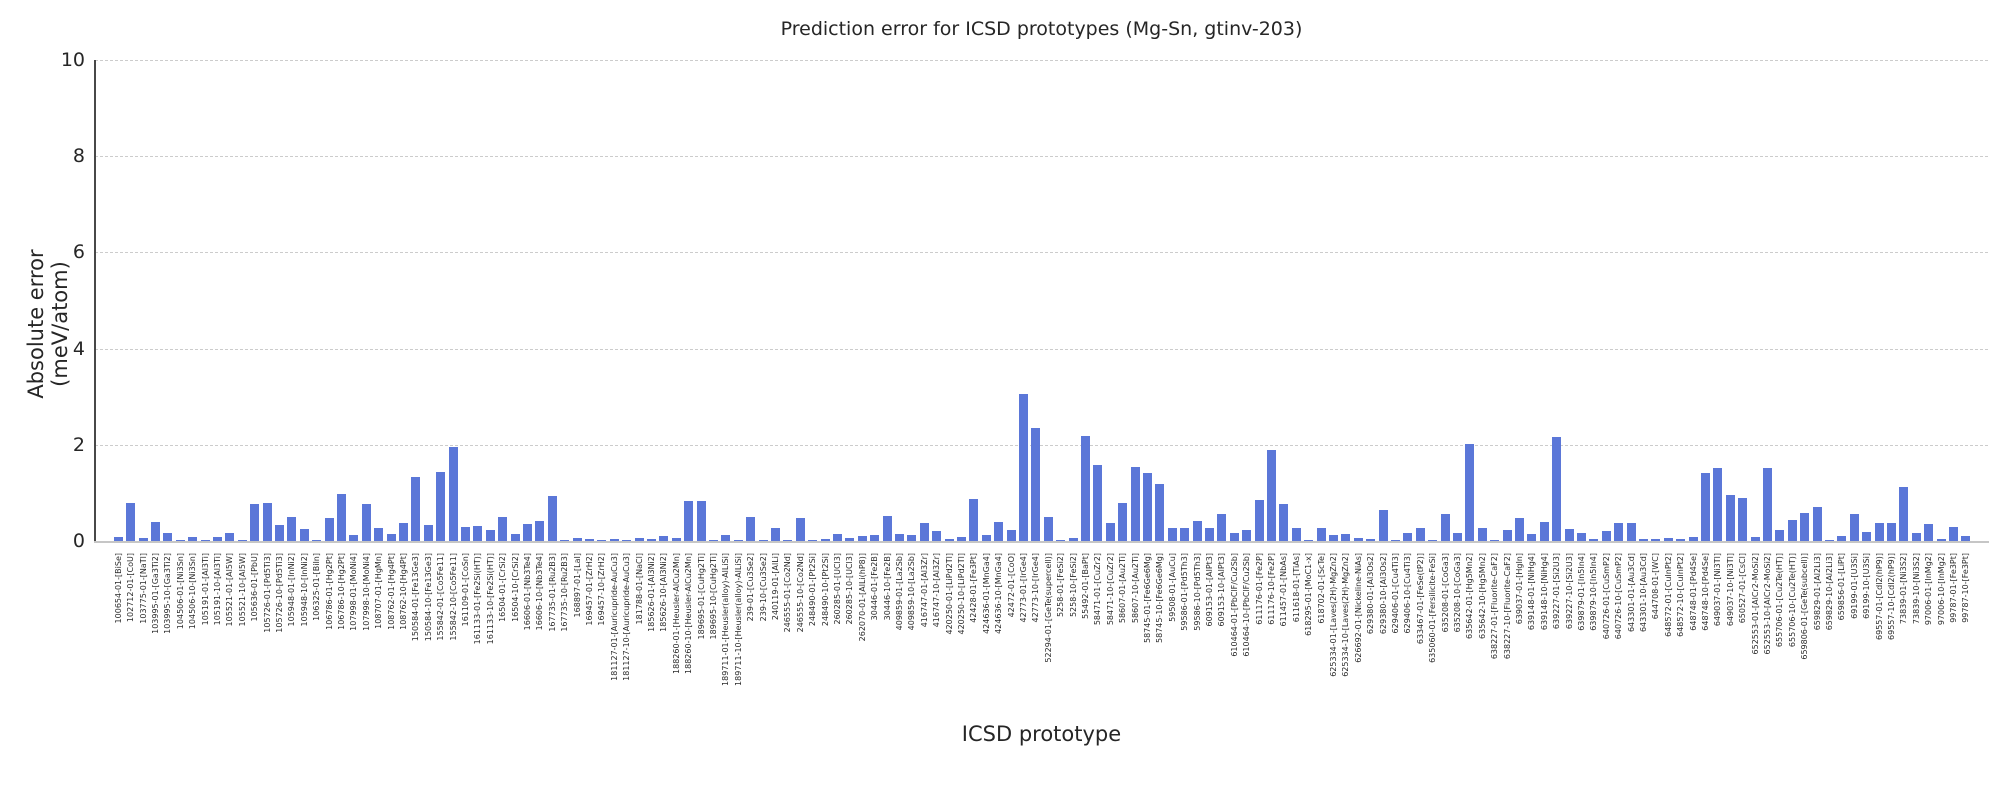 Image resolution: width=2000 pixels, height=800 pixels. What do you see at coordinates (366, 592) in the screenshot?
I see `x-tick-label: 107998-10-[MoNi4]` at bounding box center [366, 592].